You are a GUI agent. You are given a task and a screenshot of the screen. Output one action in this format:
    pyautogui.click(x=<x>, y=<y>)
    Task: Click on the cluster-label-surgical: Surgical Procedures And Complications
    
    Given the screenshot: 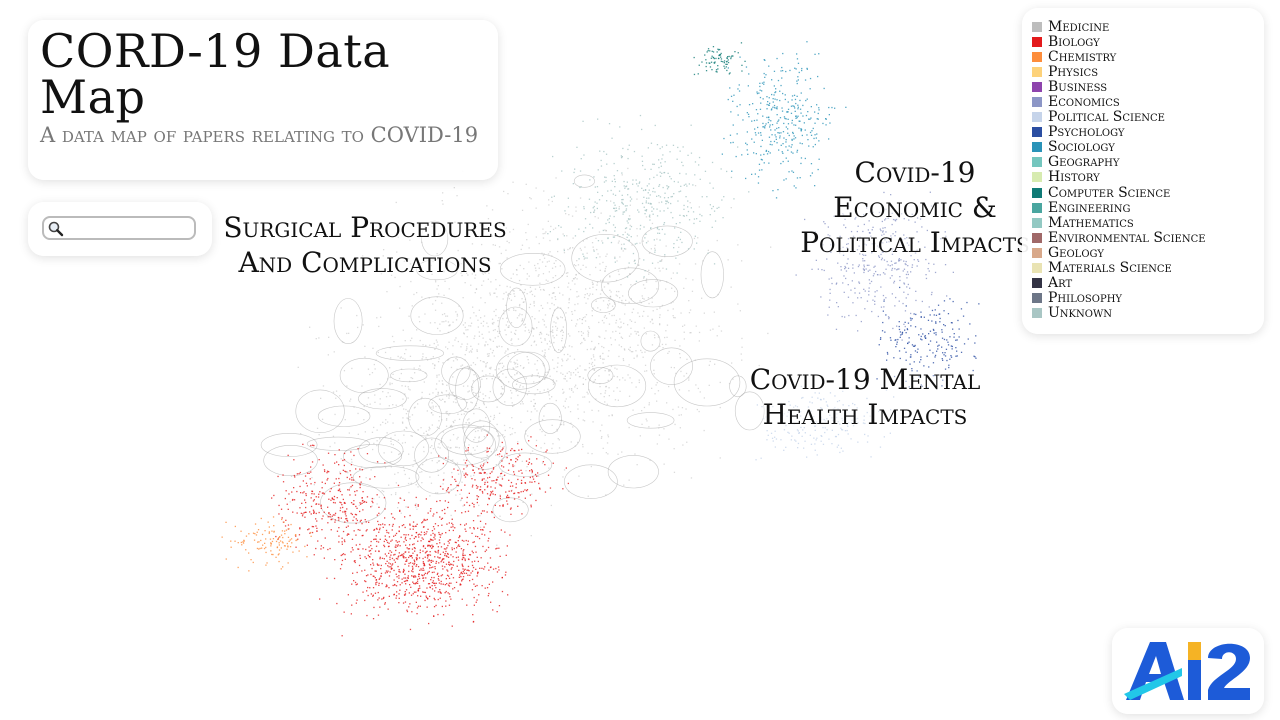 What is the action you would take?
    pyautogui.click(x=365, y=245)
    